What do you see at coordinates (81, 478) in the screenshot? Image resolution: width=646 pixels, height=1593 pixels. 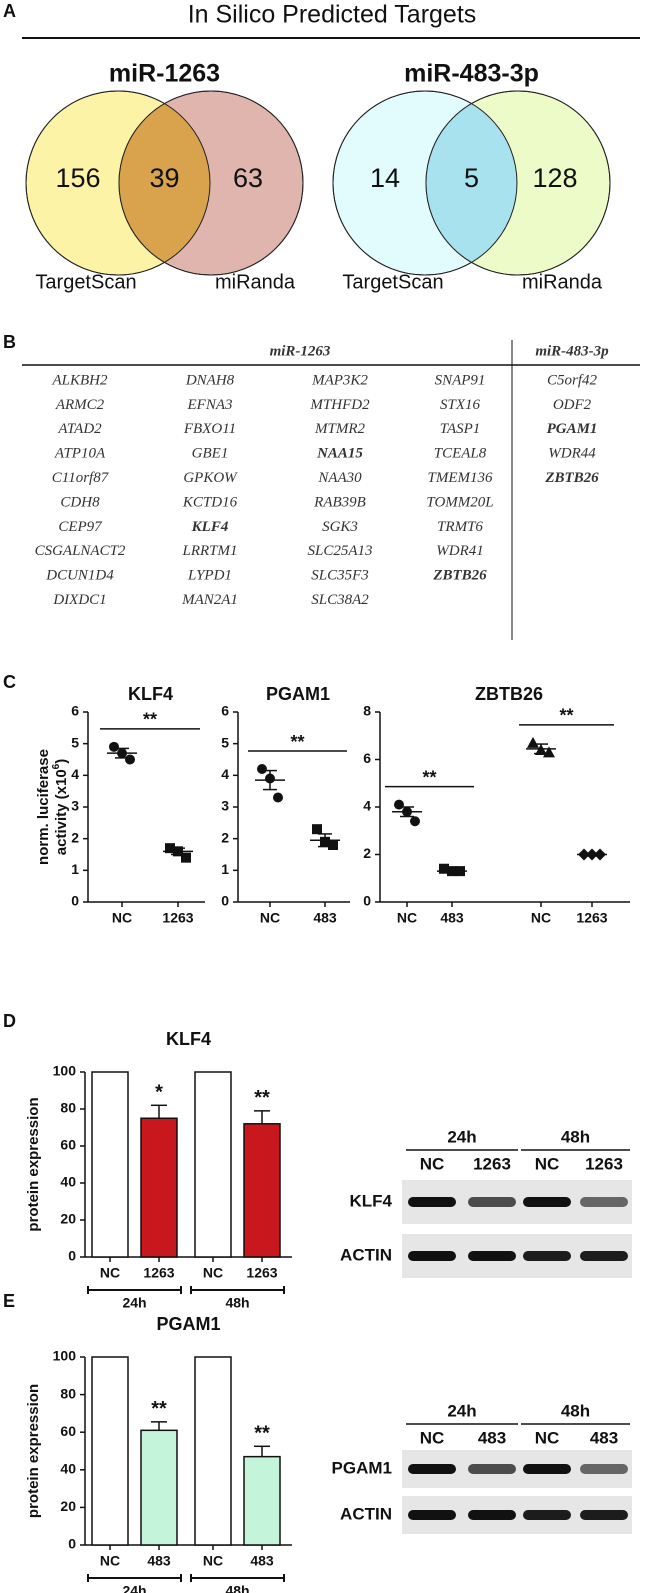 I see `gene: C11orf87` at bounding box center [81, 478].